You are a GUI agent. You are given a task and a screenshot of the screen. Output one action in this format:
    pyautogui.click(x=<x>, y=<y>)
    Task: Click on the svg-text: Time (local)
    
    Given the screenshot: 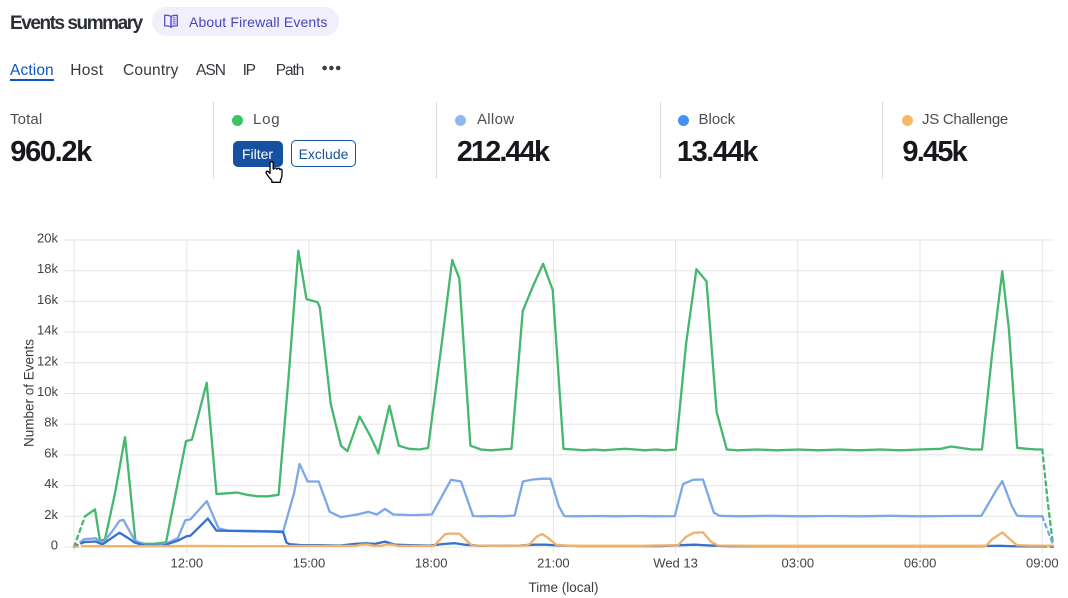 What is the action you would take?
    pyautogui.click(x=563, y=587)
    